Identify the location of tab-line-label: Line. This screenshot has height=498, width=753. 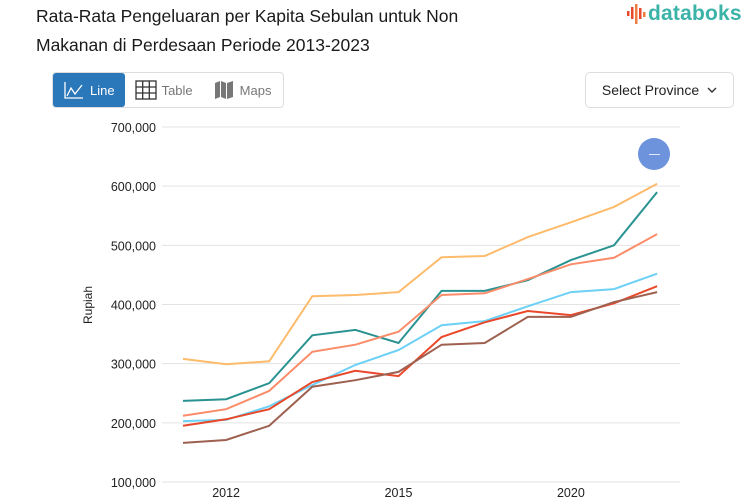
(102, 90).